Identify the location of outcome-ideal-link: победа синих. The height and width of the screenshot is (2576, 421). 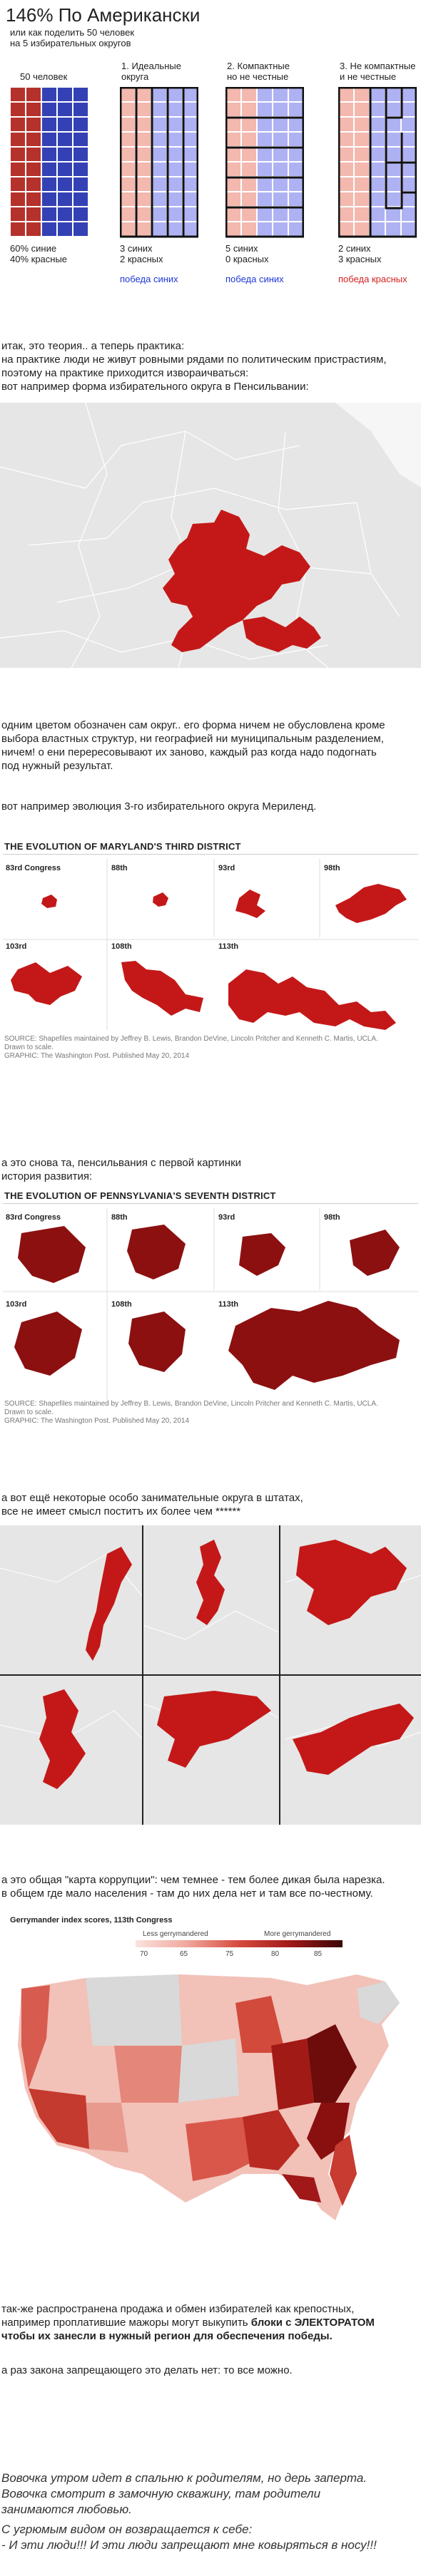
(149, 279).